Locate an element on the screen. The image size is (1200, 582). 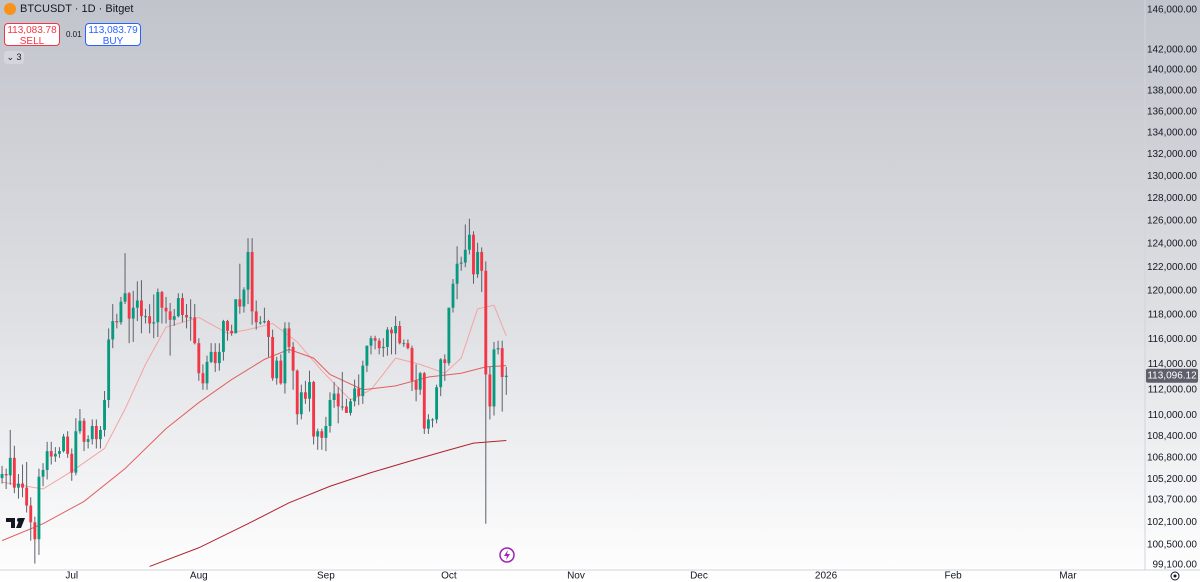
settings-icon is located at coordinates (1175, 576).